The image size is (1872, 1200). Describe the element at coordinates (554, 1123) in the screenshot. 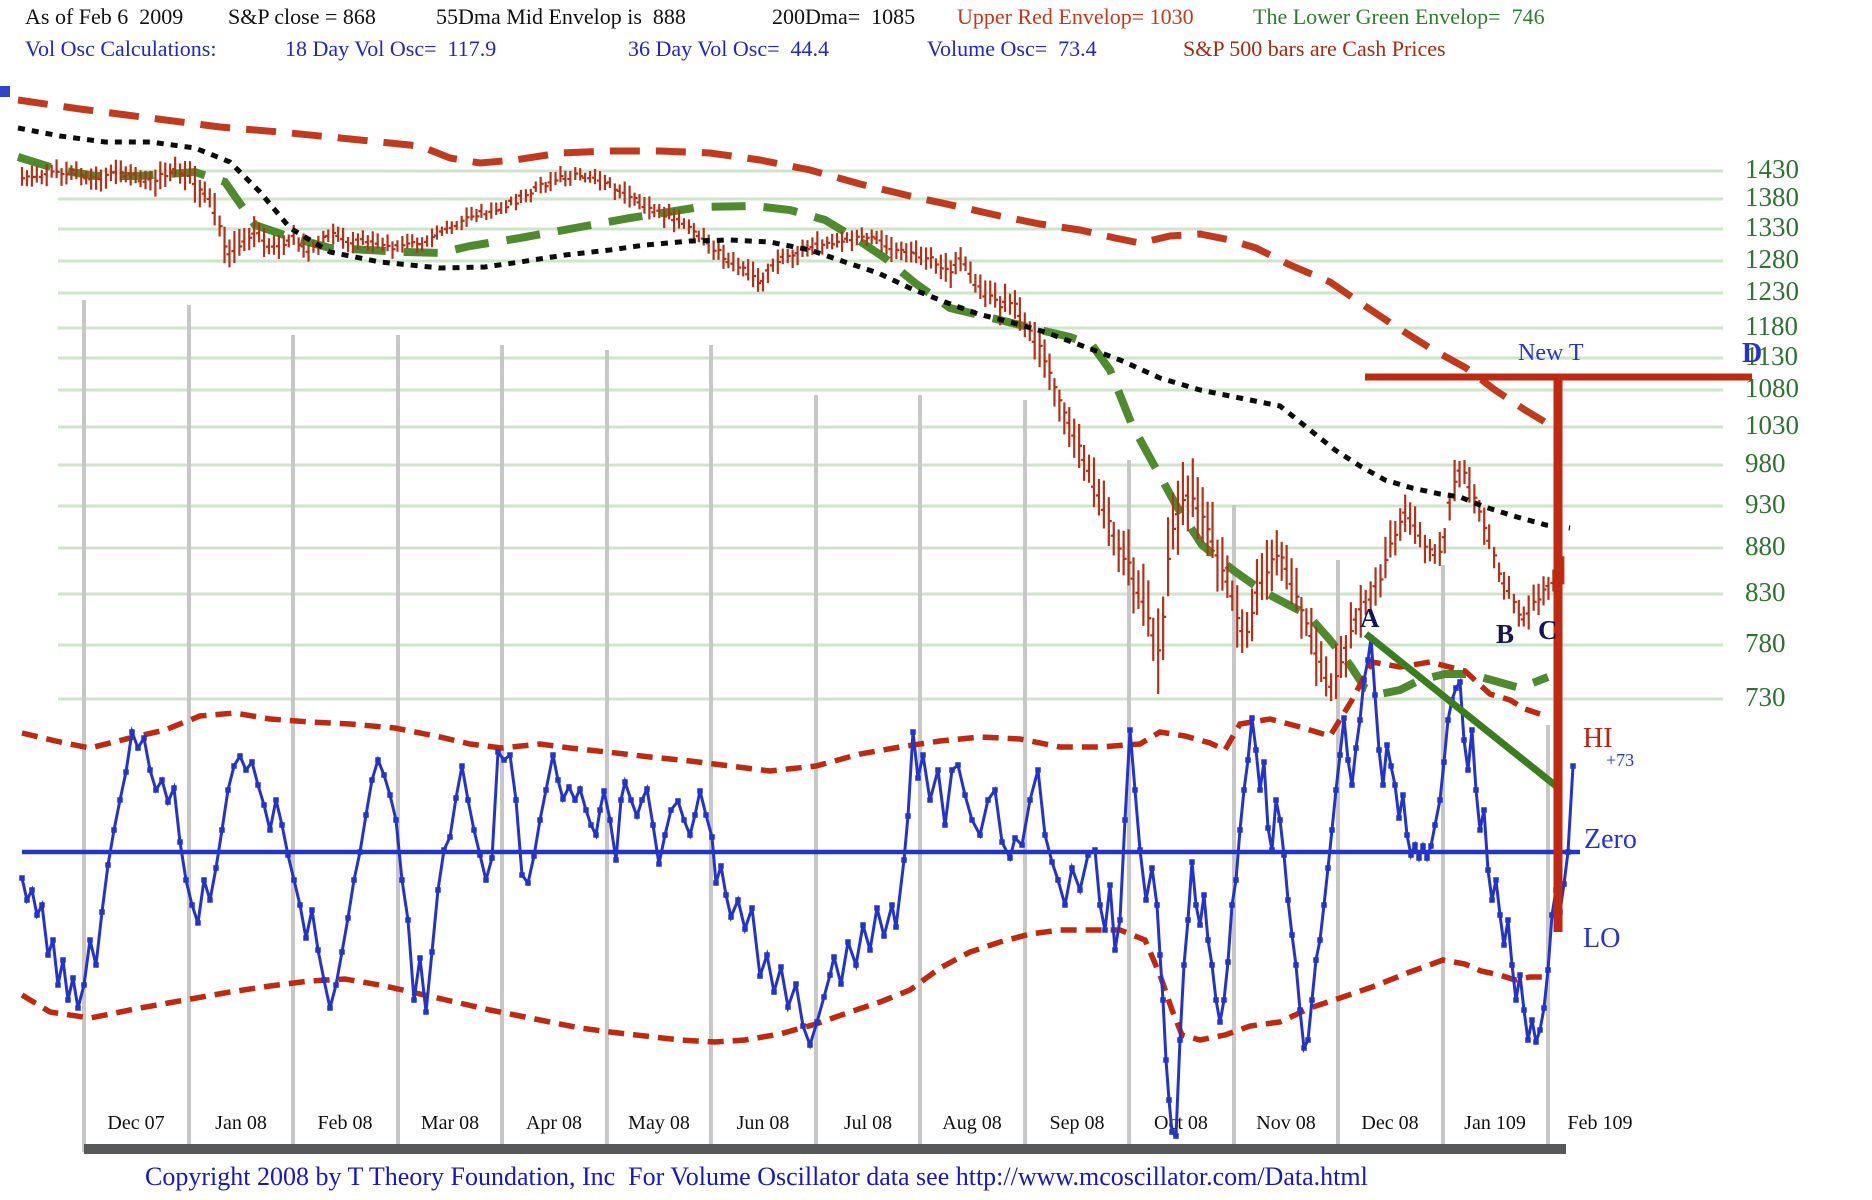

I see `x-axis-label-apr-08: Apr 08` at that location.